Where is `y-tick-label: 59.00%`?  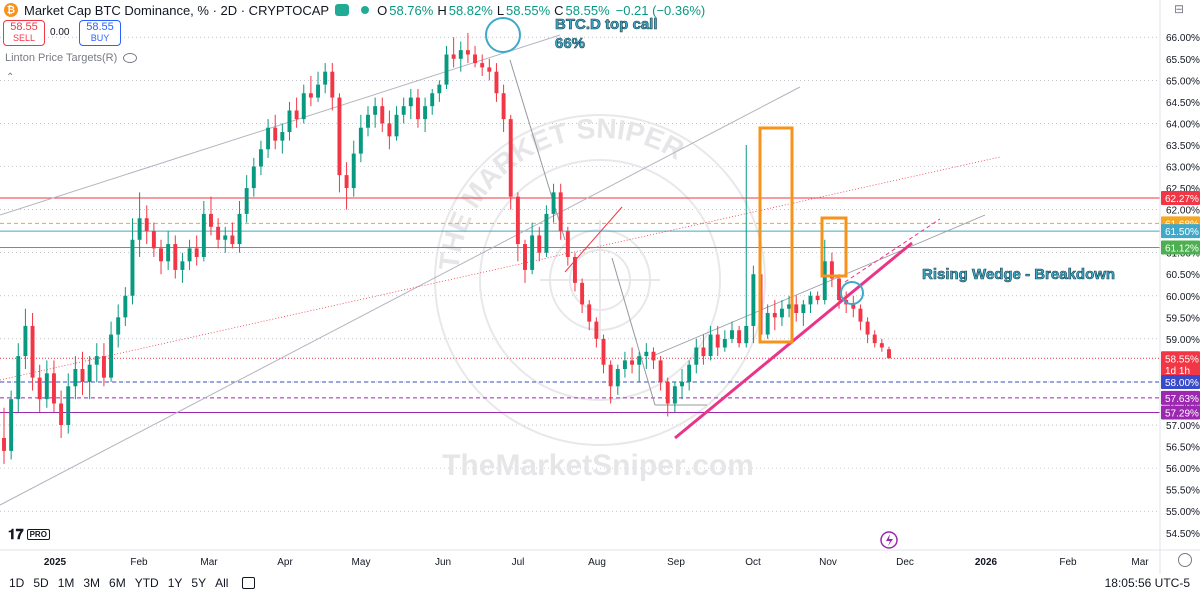
y-tick-label: 59.00% is located at coordinates (1183, 340).